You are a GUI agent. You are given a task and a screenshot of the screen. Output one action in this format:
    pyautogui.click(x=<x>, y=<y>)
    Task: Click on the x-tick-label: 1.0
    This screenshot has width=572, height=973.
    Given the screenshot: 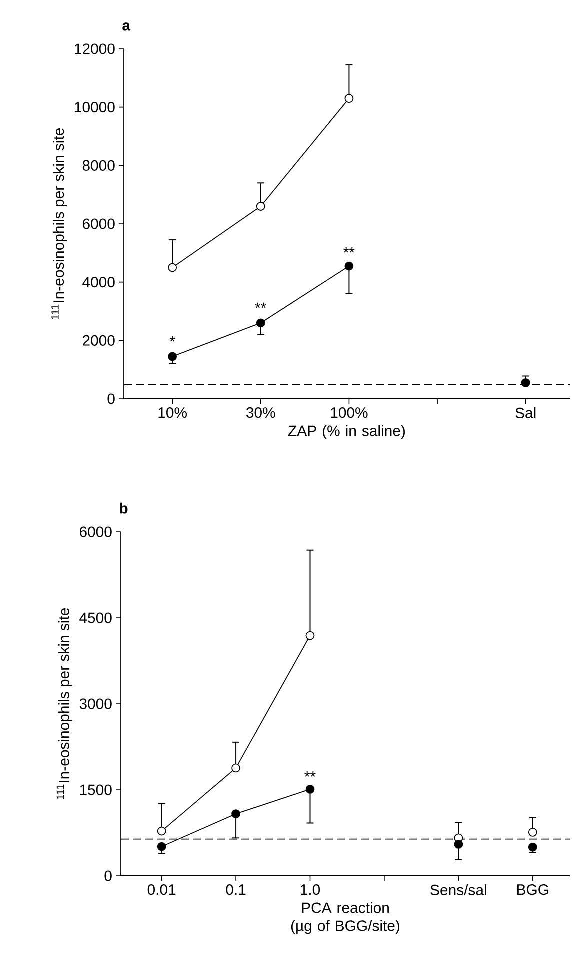 What is the action you would take?
    pyautogui.click(x=310, y=890)
    